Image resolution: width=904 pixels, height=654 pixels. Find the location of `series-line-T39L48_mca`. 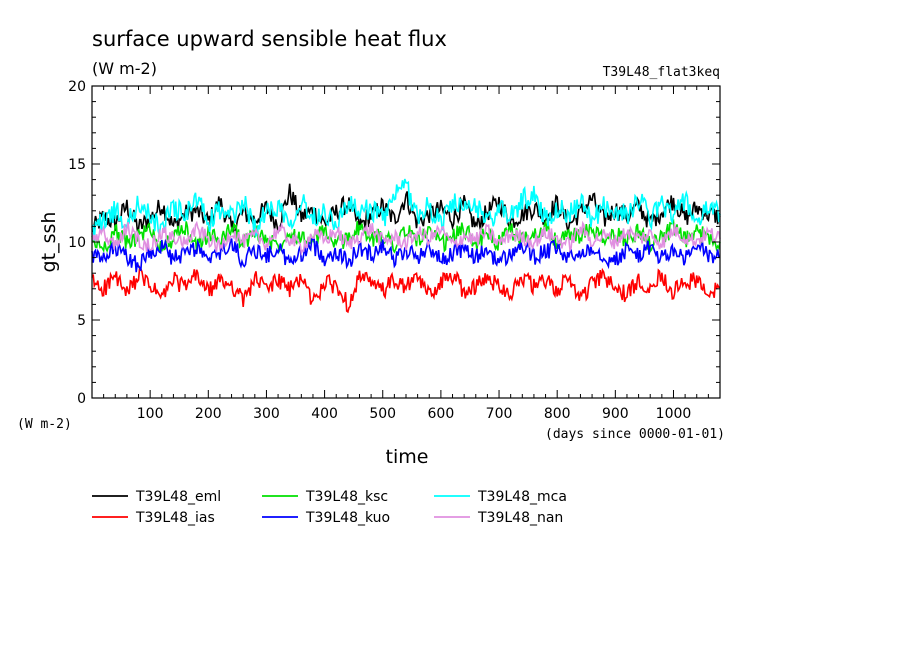

series-line-T39L48_mca is located at coordinates (406, 209).